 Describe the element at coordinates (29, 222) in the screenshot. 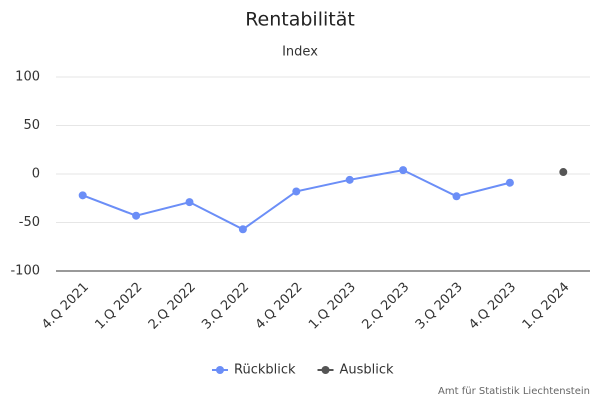

I see `y-tick-label: -50` at that location.